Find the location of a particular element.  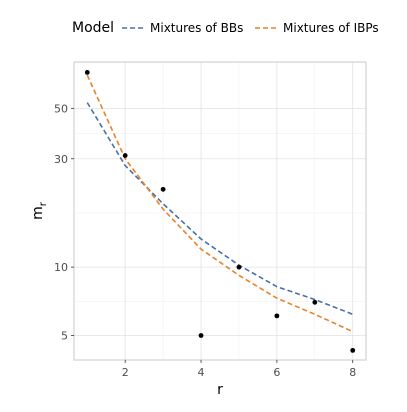

legend-label-ibps: Mixtures of IBPs is located at coordinates (331, 28).